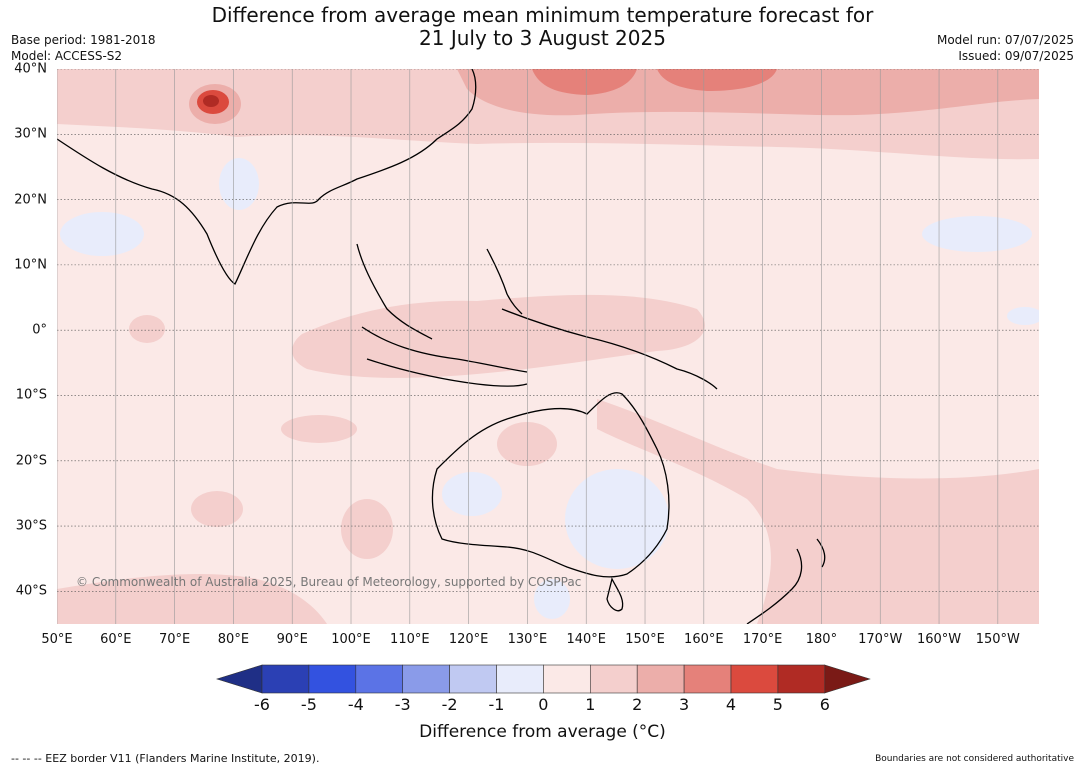 This screenshot has height=770, width=1085. I want to click on coastline-asia, so click(267, 177).